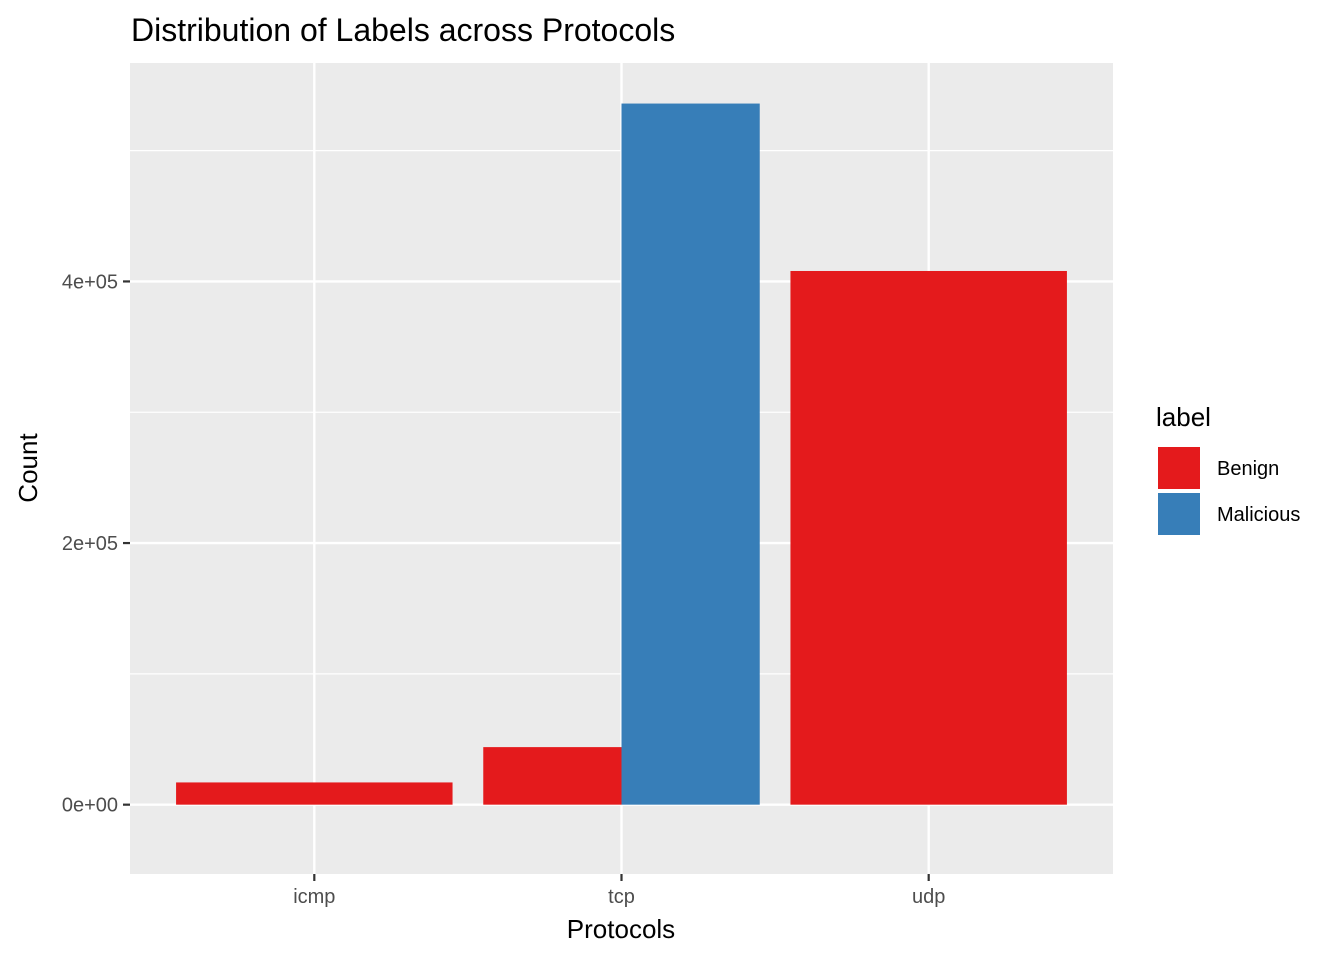  What do you see at coordinates (90, 544) in the screenshot?
I see `y-tick-label: 2e+05` at bounding box center [90, 544].